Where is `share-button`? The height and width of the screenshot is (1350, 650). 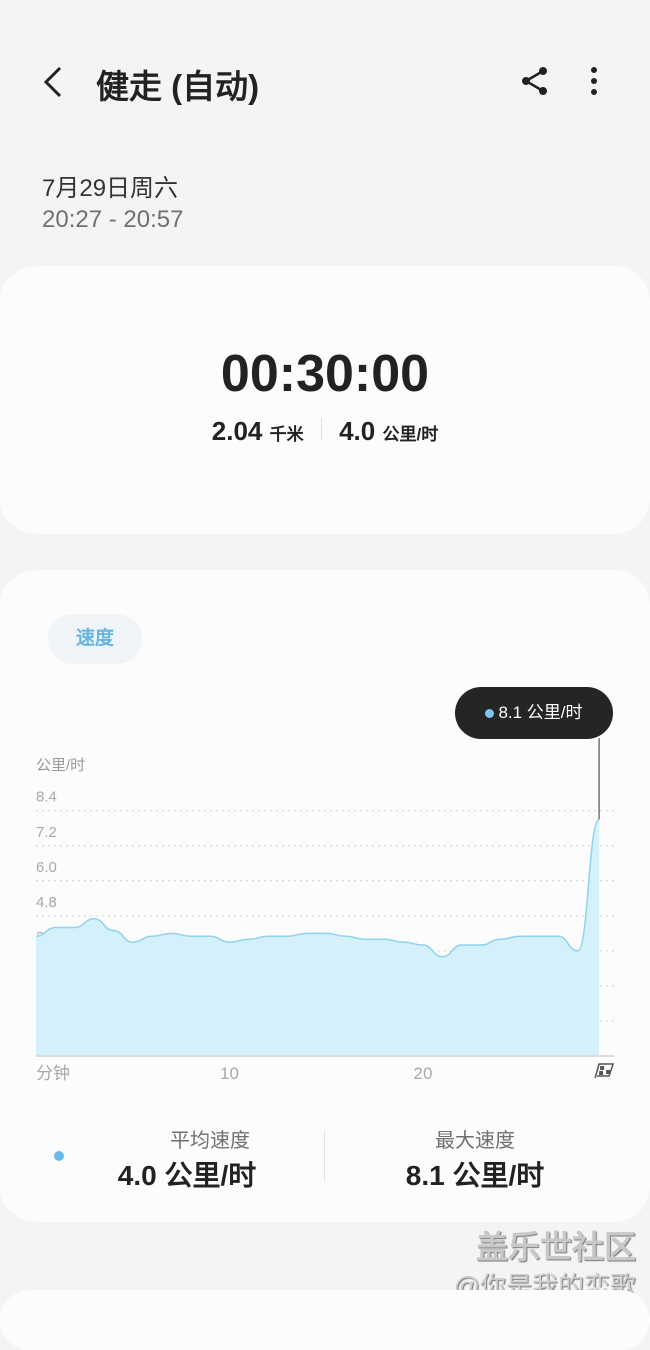
share-button is located at coordinates (535, 83).